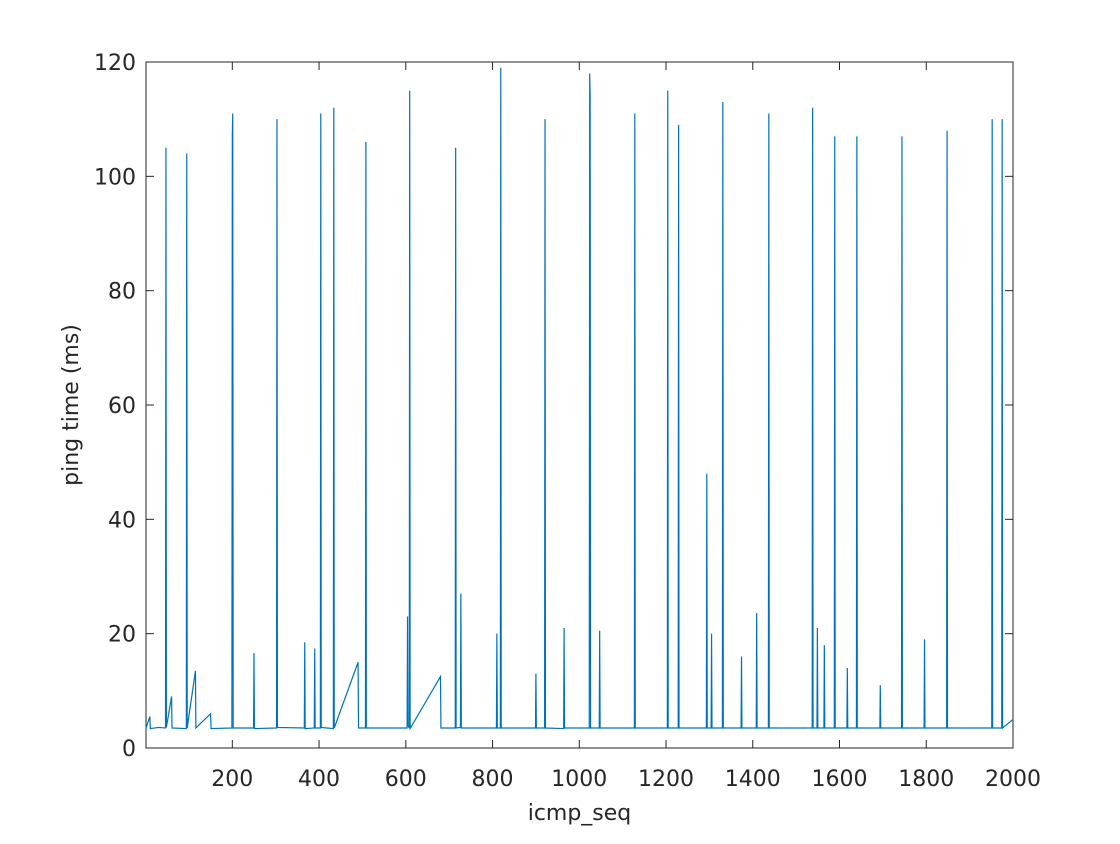  What do you see at coordinates (580, 813) in the screenshot?
I see `x-axis-label: icmp_seq` at bounding box center [580, 813].